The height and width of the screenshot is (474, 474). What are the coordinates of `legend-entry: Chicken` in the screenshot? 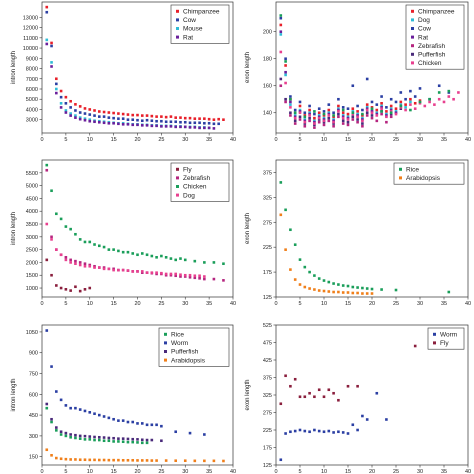 It's located at (430, 63).